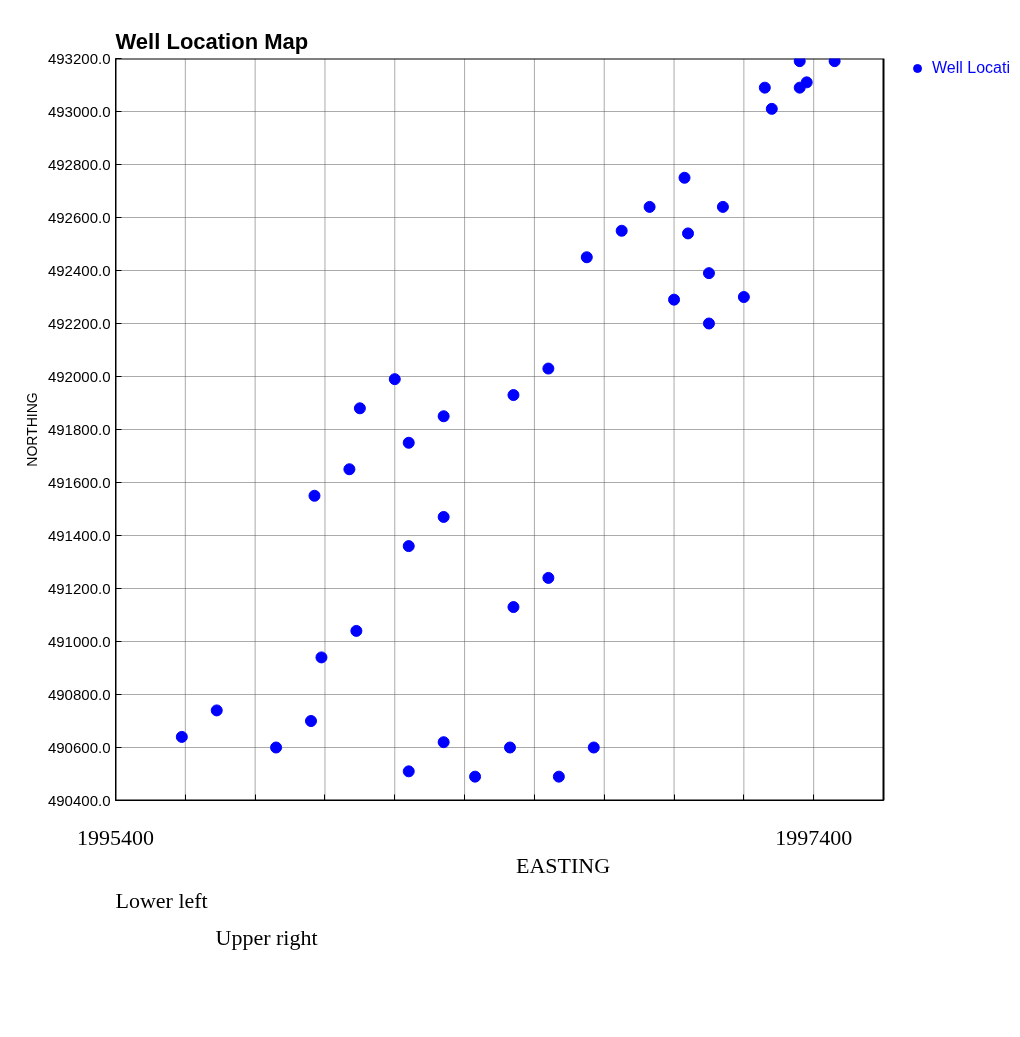  What do you see at coordinates (161, 900) in the screenshot?
I see `text: Lower left` at bounding box center [161, 900].